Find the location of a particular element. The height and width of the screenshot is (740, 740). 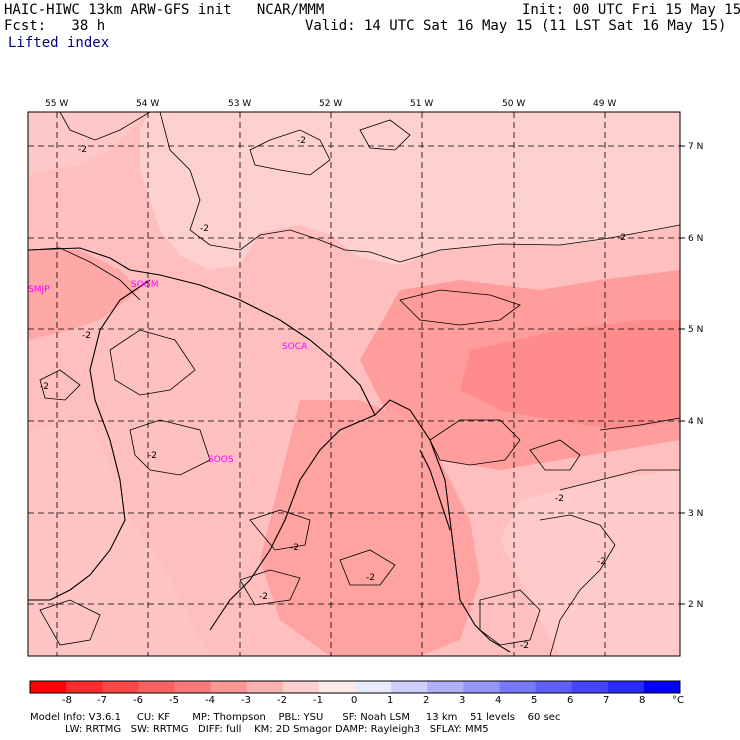

colorbar-label: 0 is located at coordinates (354, 700).